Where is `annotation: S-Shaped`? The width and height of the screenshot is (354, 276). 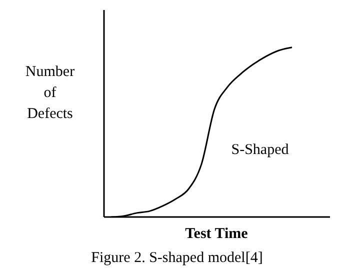 annotation: S-Shaped is located at coordinates (260, 150).